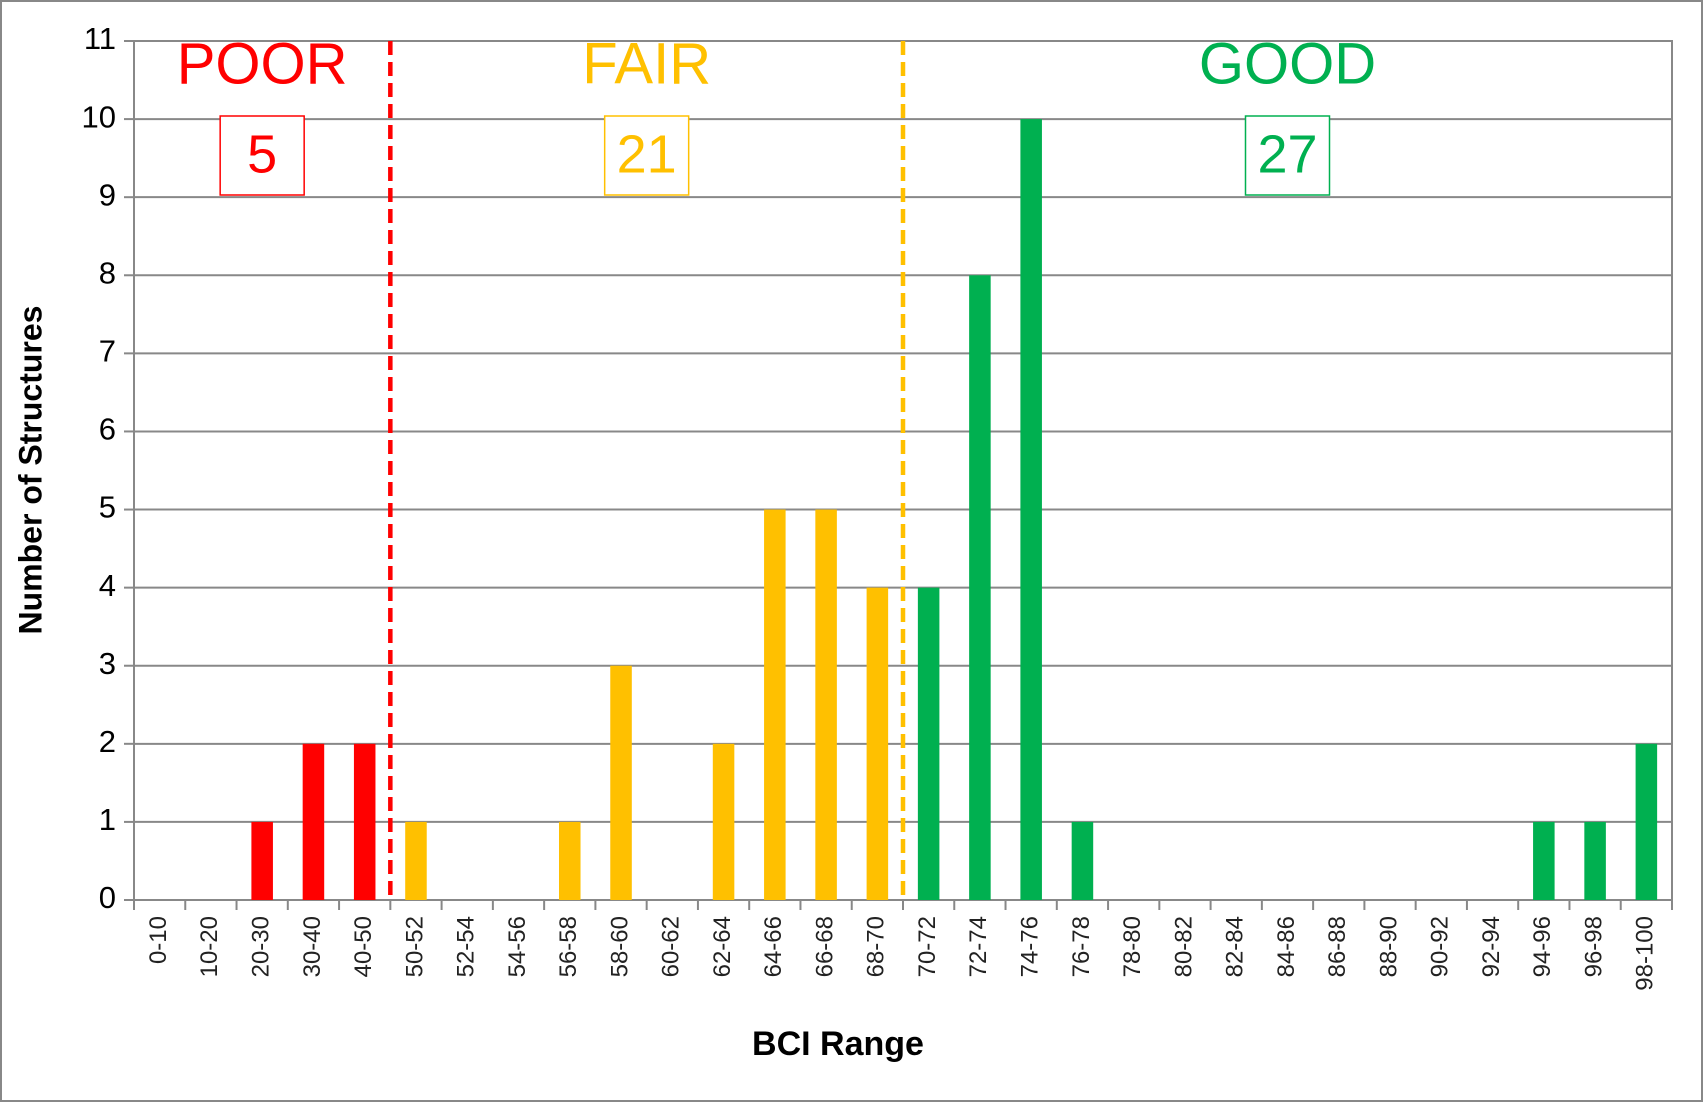  I want to click on x-tick-label: 98-100, so click(1645, 953).